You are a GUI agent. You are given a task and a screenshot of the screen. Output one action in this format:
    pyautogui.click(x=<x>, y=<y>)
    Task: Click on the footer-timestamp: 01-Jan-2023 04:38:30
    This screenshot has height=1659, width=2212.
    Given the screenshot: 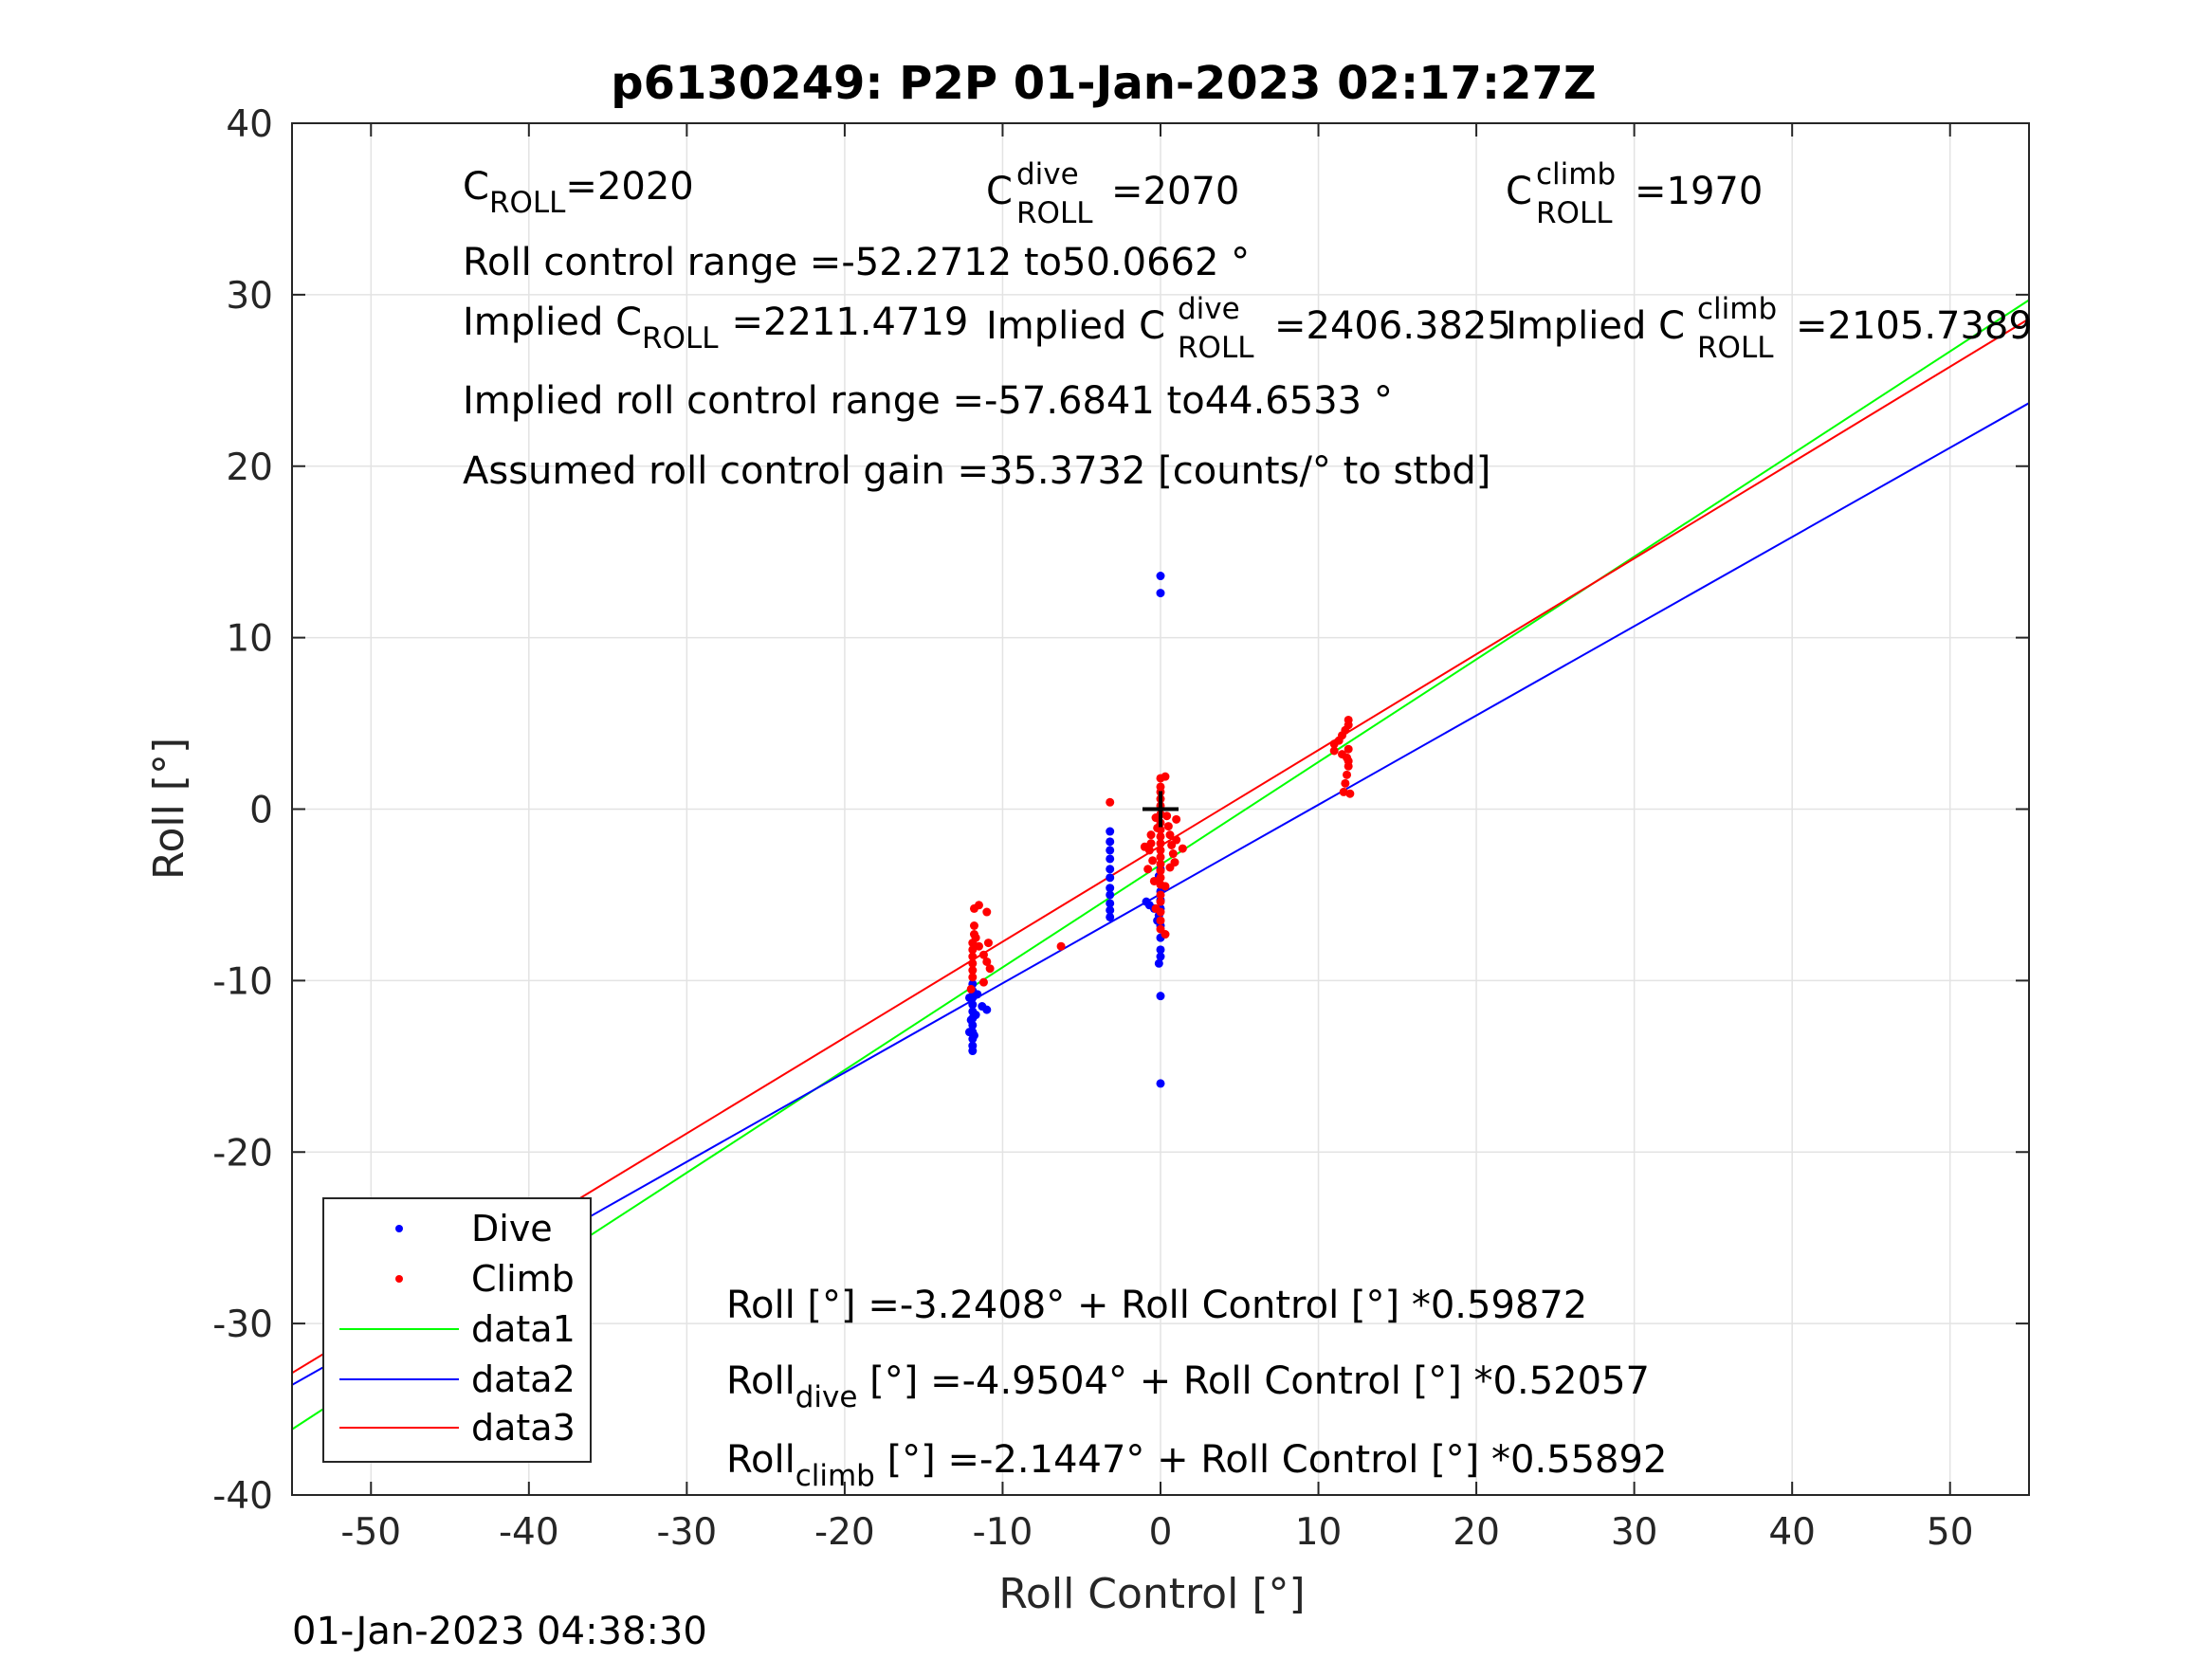 What is the action you would take?
    pyautogui.click(x=499, y=1631)
    